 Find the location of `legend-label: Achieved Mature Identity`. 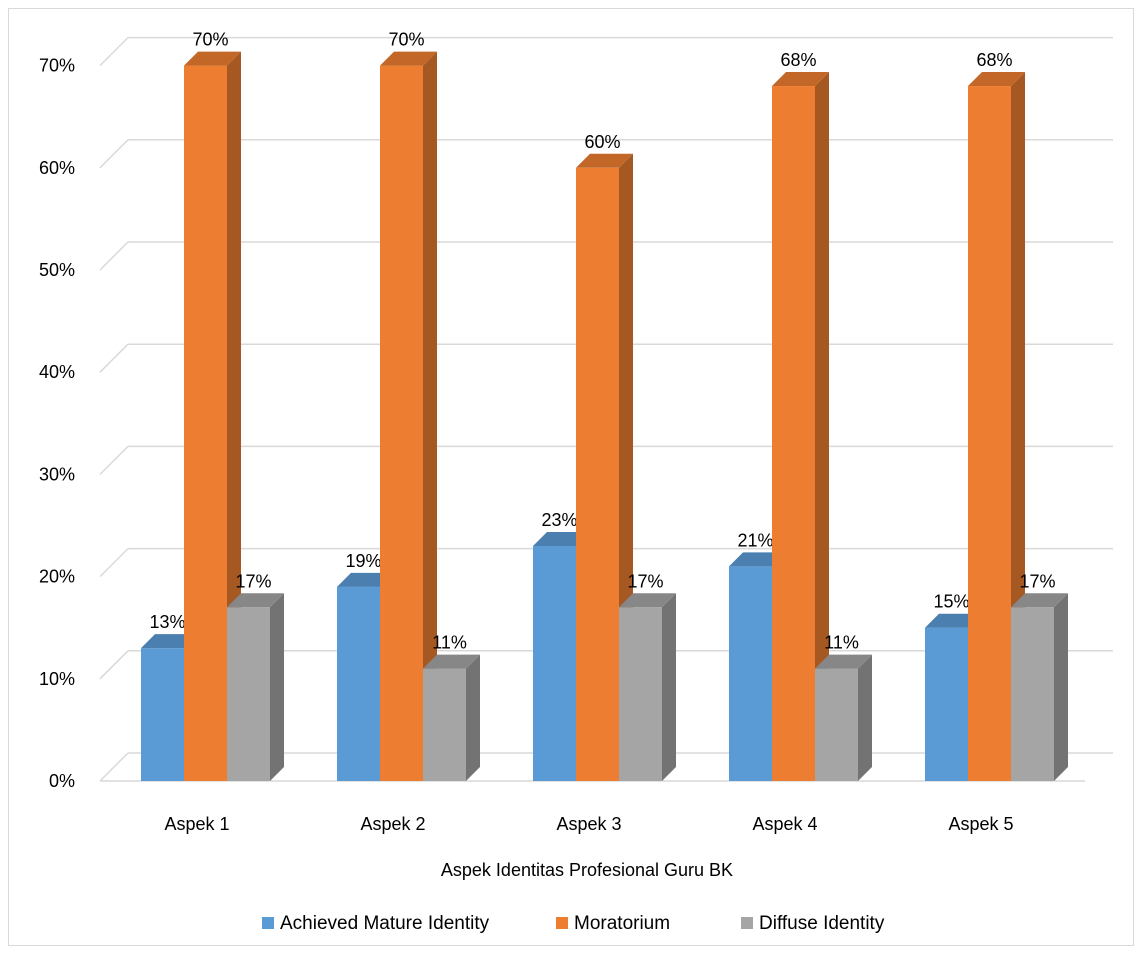

legend-label: Achieved Mature Identity is located at coordinates (385, 923).